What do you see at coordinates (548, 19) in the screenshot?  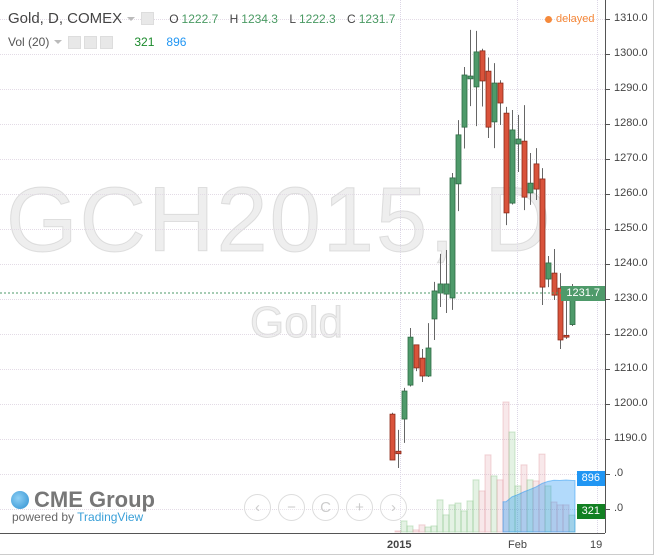 I see `delayed-dot-icon` at bounding box center [548, 19].